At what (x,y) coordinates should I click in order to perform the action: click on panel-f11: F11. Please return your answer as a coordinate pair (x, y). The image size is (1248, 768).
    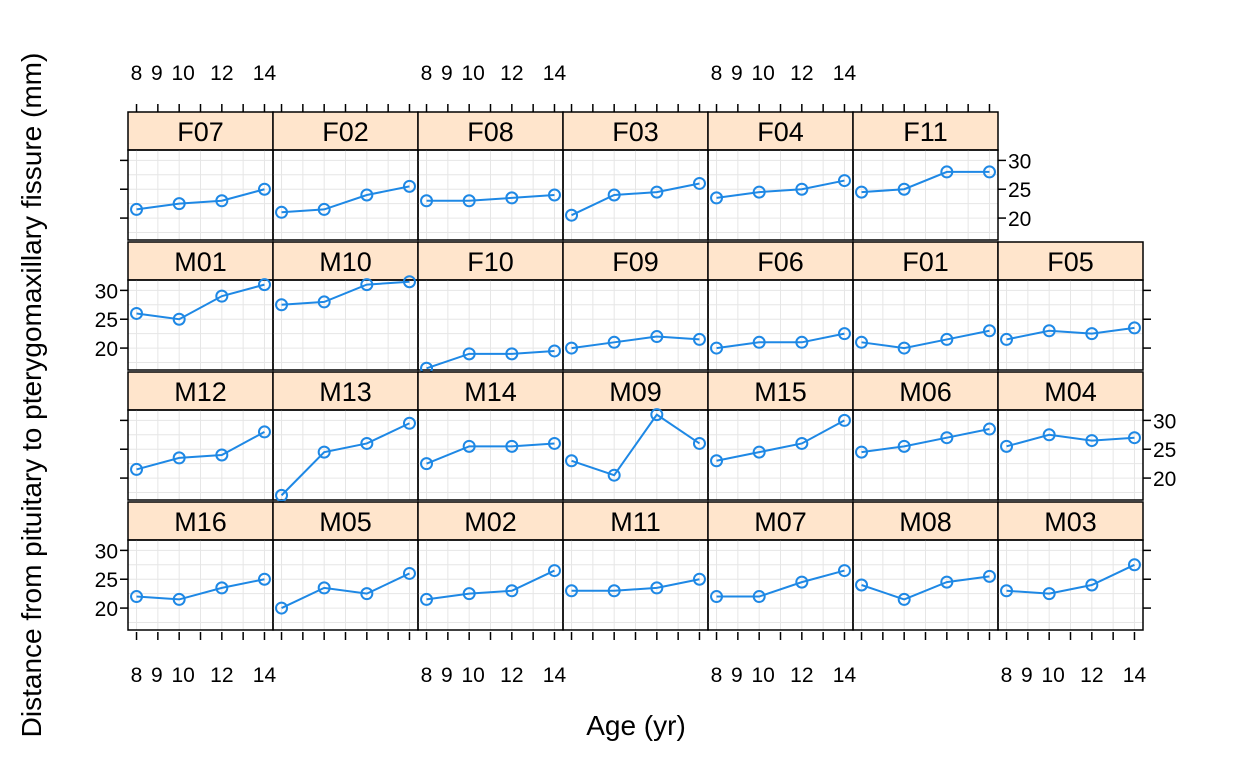
    Looking at the image, I should click on (925, 176).